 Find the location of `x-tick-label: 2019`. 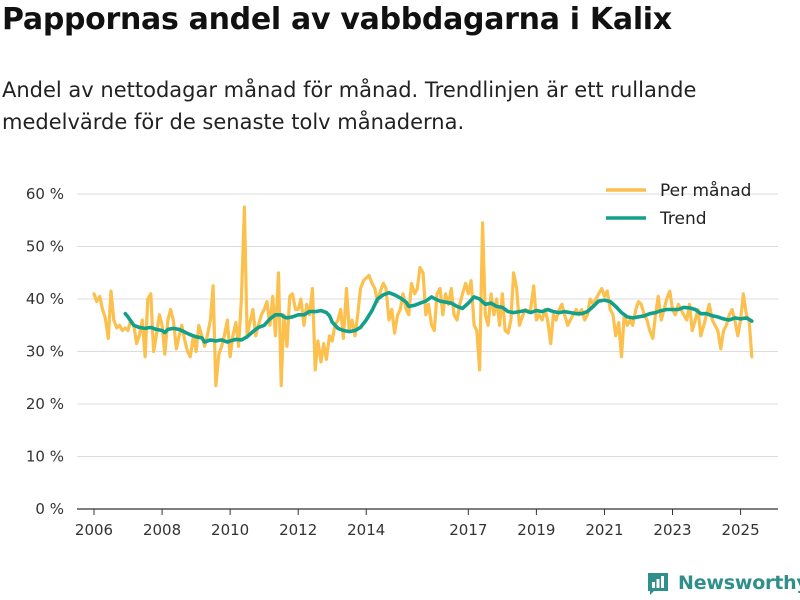

x-tick-label: 2019 is located at coordinates (536, 530).